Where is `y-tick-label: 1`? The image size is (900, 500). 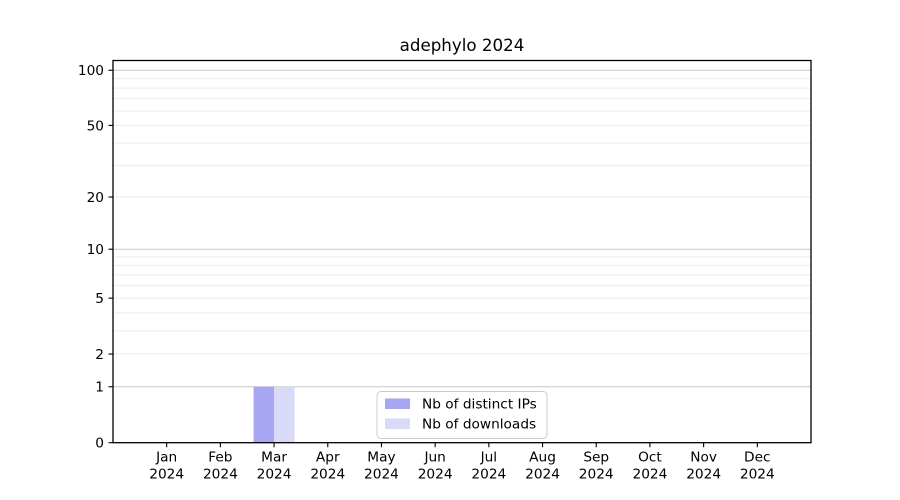
y-tick-label: 1 is located at coordinates (99, 388).